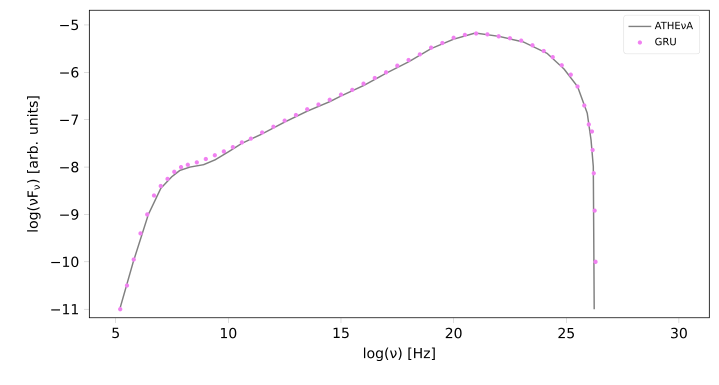  What do you see at coordinates (69, 25) in the screenshot?
I see `y-tick-label: −5` at bounding box center [69, 25].